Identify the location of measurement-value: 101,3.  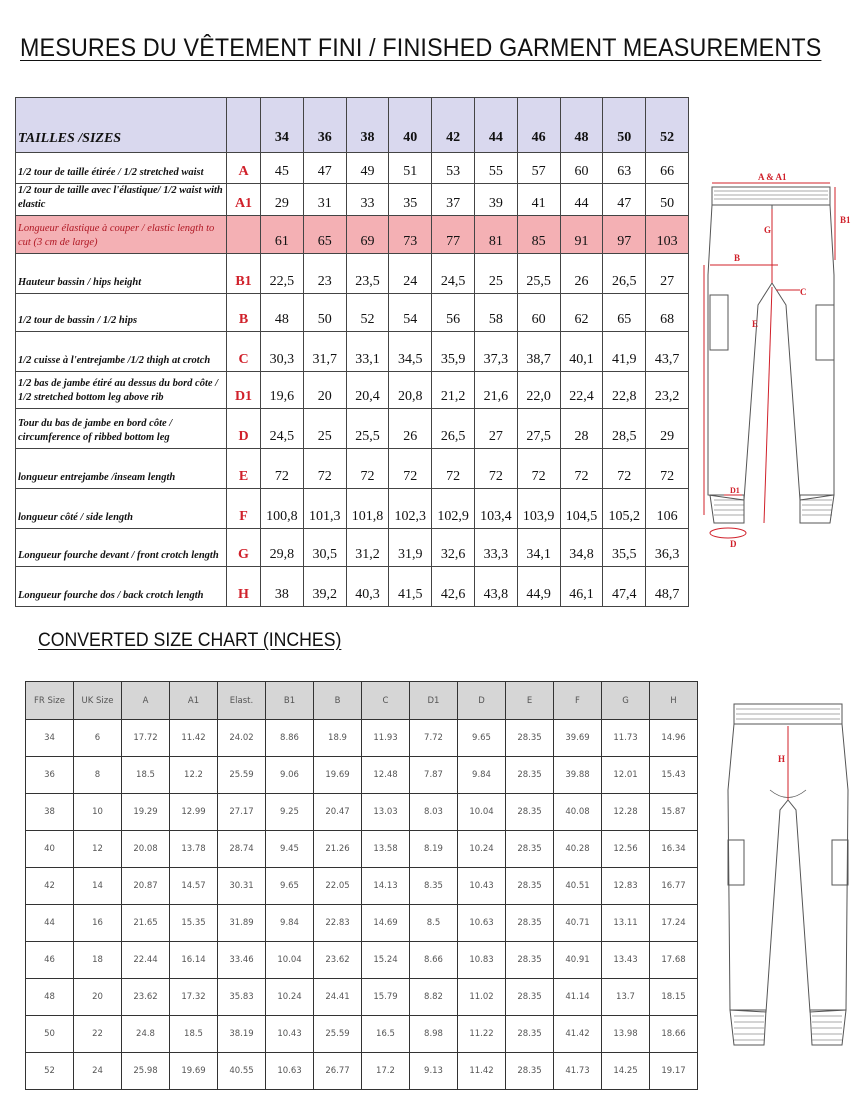
(324, 508).